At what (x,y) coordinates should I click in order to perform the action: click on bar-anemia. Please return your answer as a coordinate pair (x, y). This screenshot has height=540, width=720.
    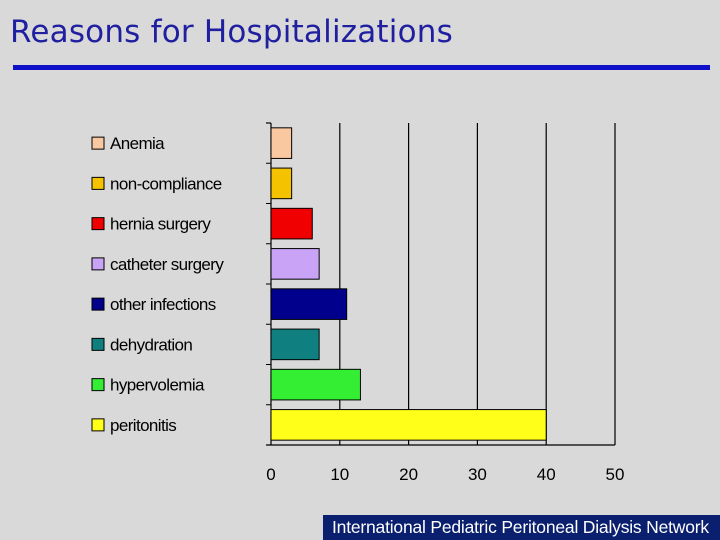
    Looking at the image, I should click on (281, 143).